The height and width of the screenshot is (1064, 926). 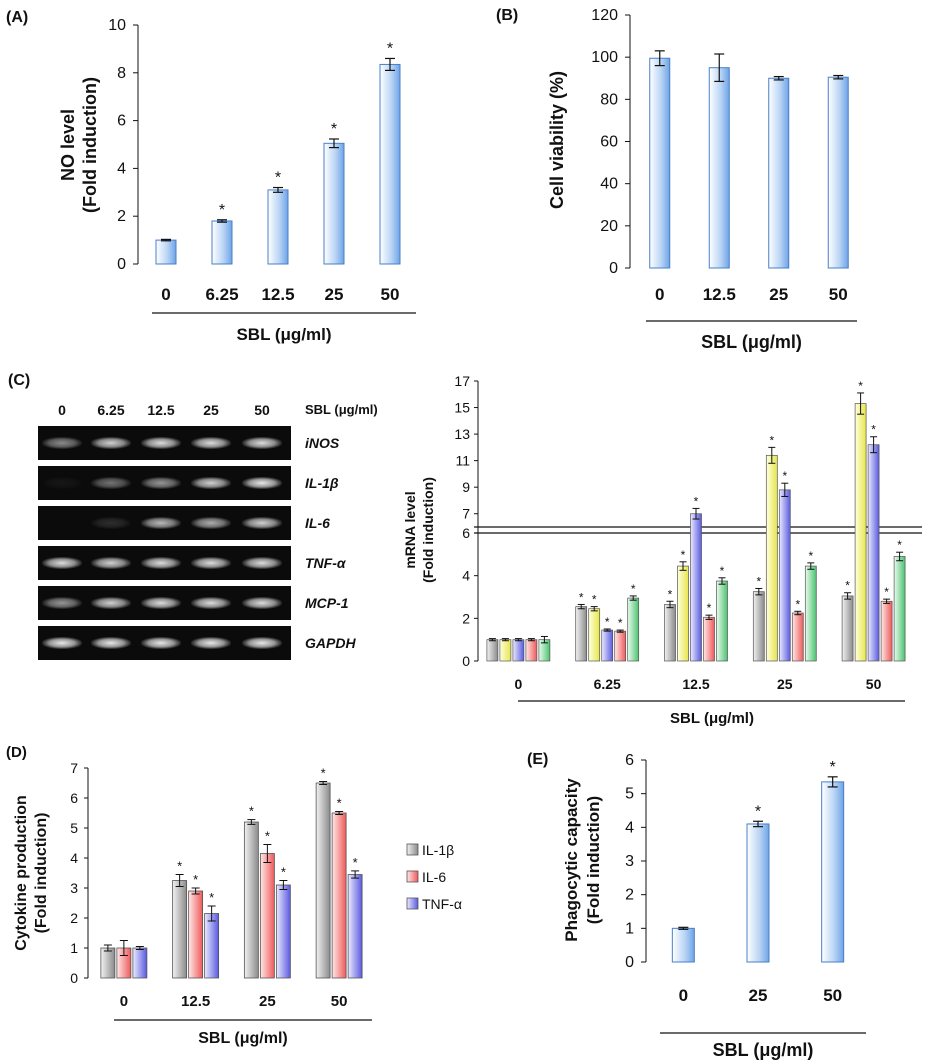 What do you see at coordinates (327, 603) in the screenshot?
I see `gel-gene-label: MCP-1` at bounding box center [327, 603].